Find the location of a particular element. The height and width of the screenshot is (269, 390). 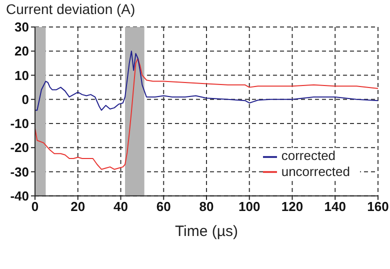

legend-label: corrected is located at coordinates (308, 155).